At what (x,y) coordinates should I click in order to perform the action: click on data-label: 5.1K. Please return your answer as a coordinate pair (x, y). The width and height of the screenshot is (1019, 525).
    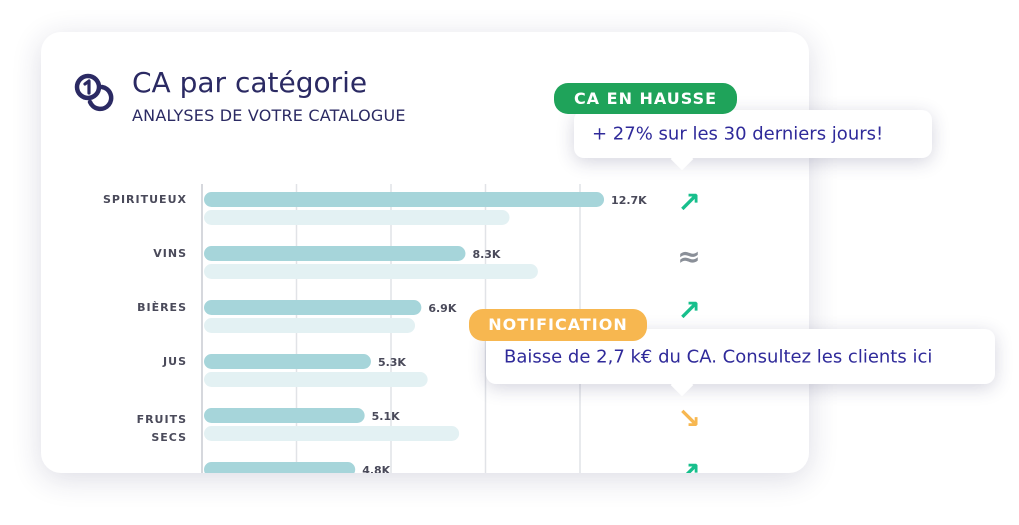
    Looking at the image, I should click on (386, 416).